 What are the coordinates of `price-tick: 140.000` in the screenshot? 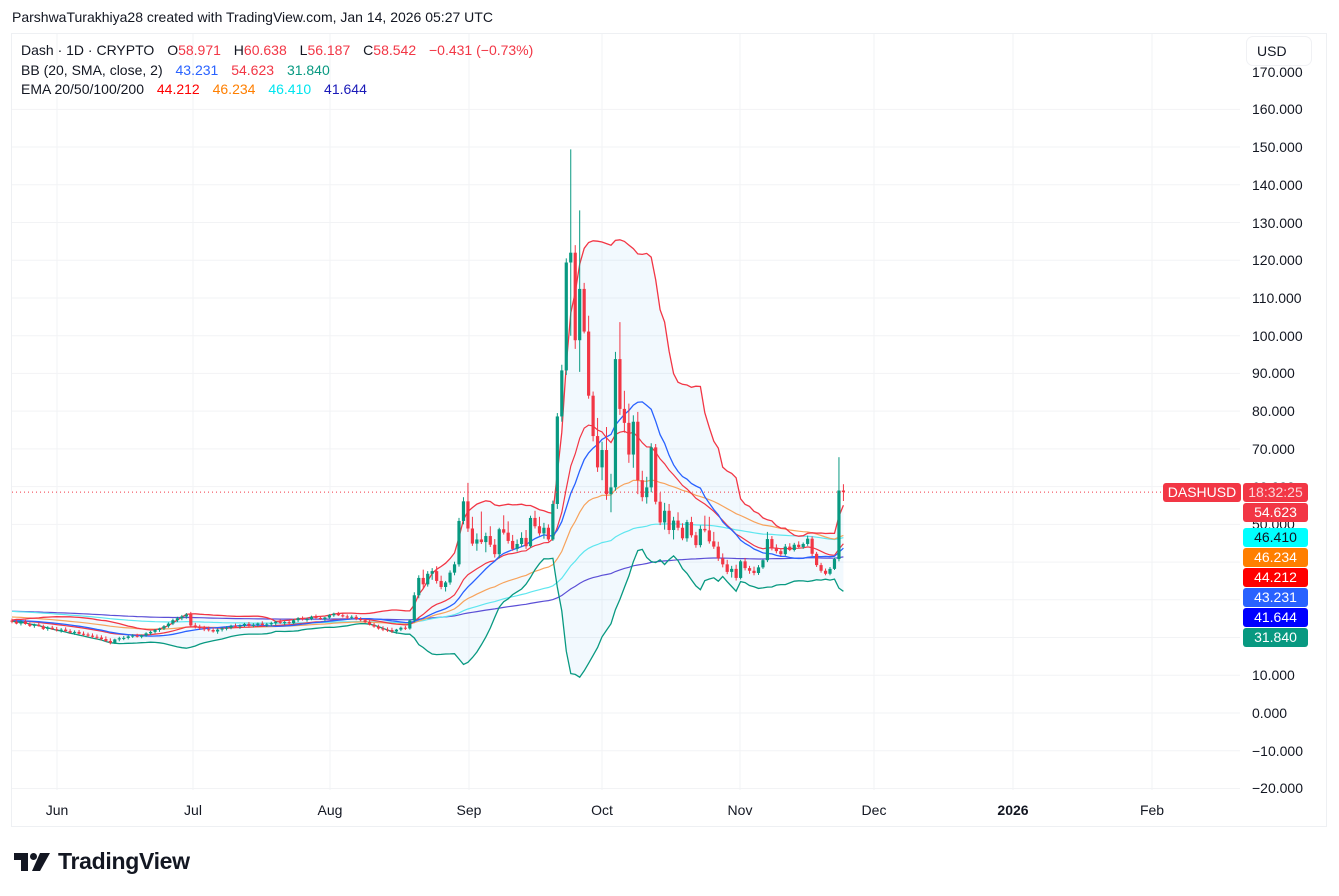 It's located at (1277, 184).